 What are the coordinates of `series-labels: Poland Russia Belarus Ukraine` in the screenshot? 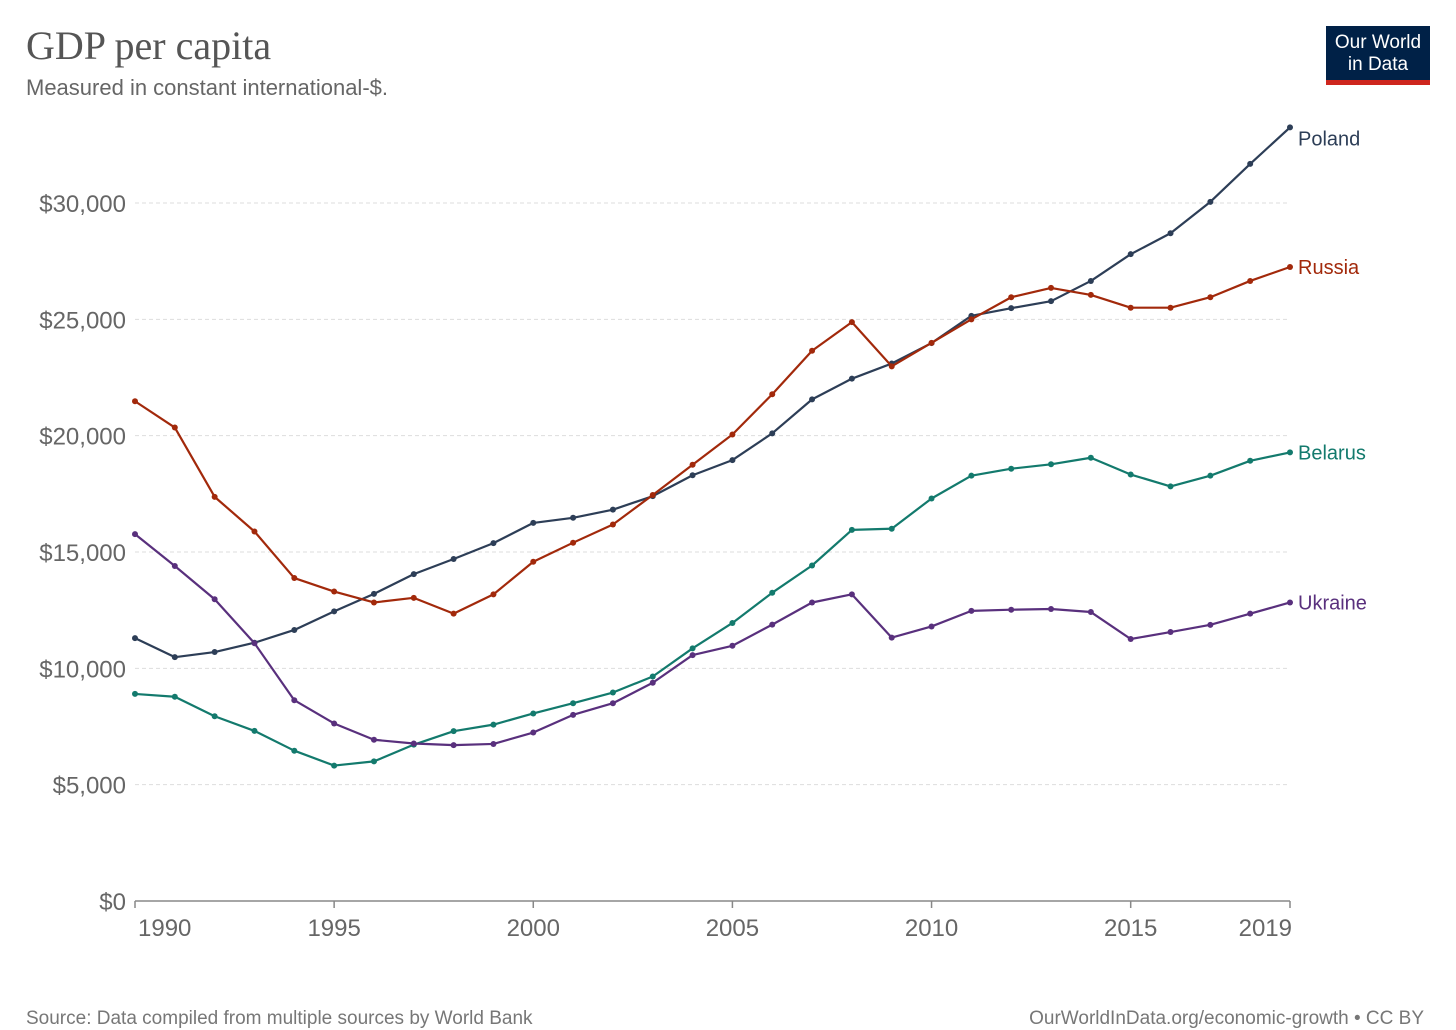 It's located at (1332, 371).